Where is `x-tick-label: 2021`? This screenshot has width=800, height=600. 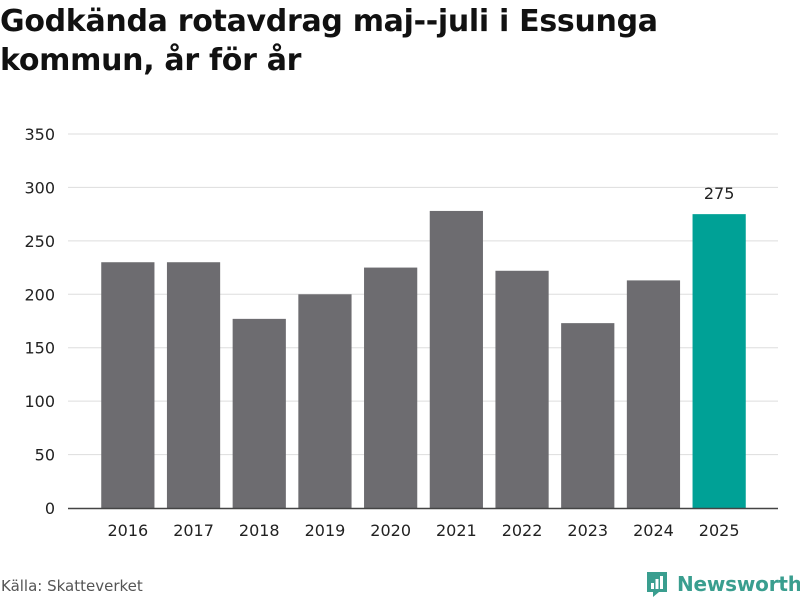
x-tick-label: 2021 is located at coordinates (456, 530).